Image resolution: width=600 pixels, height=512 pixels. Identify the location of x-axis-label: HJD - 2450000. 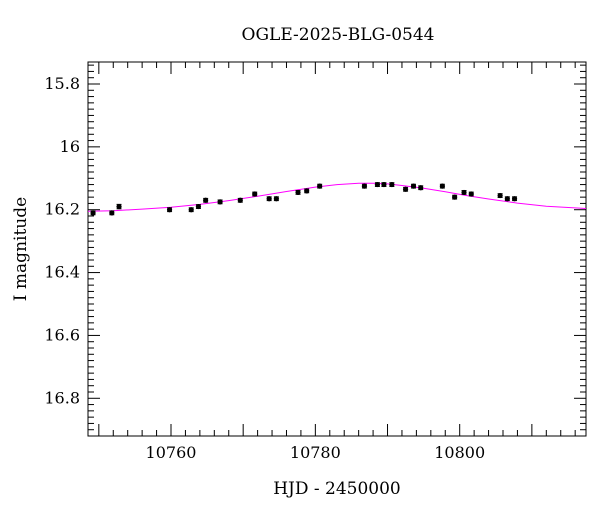
(337, 489).